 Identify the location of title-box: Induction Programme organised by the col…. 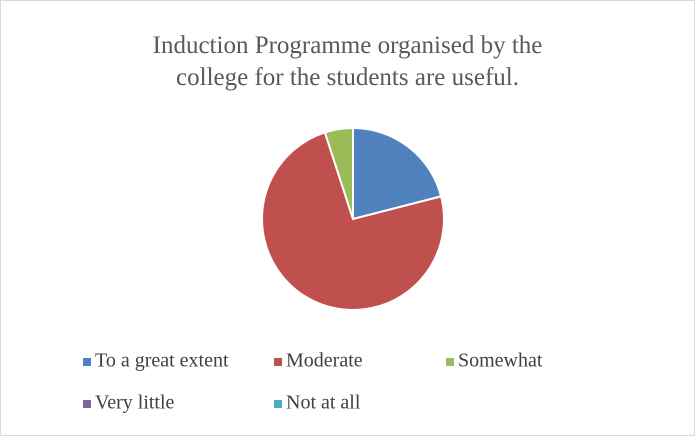
(347, 62).